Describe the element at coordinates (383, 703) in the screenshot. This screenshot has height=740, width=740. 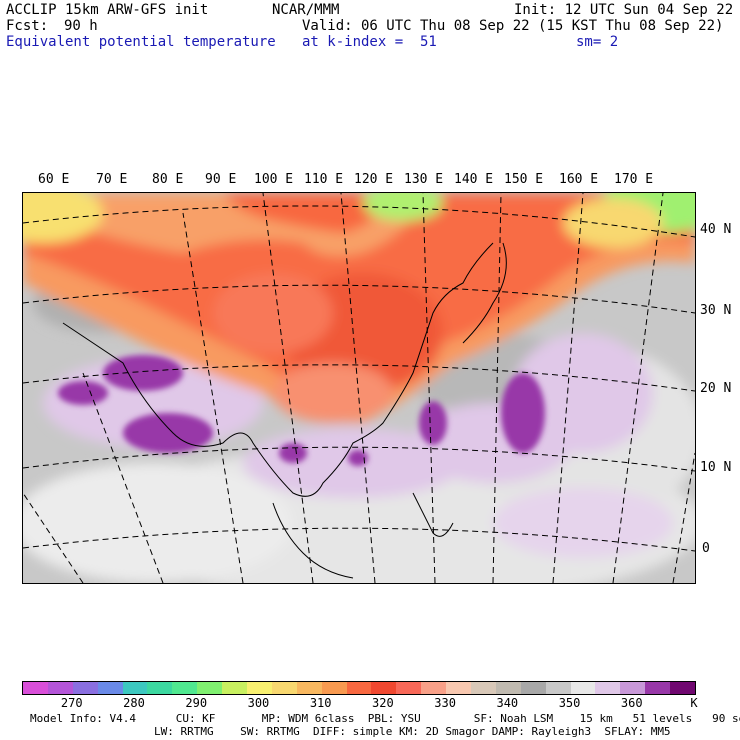
I see `colorbar-tick: 320` at that location.